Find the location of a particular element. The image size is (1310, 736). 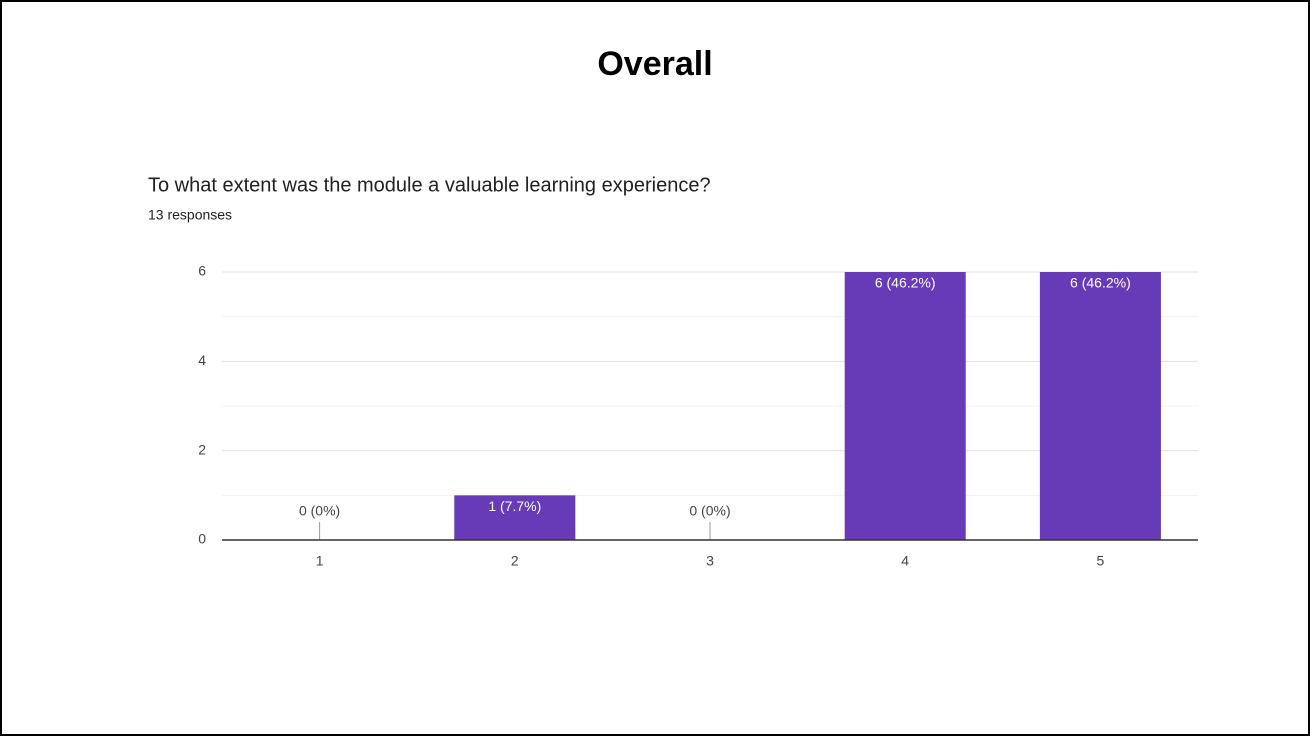

x-tick-label: 5 is located at coordinates (1101, 561).